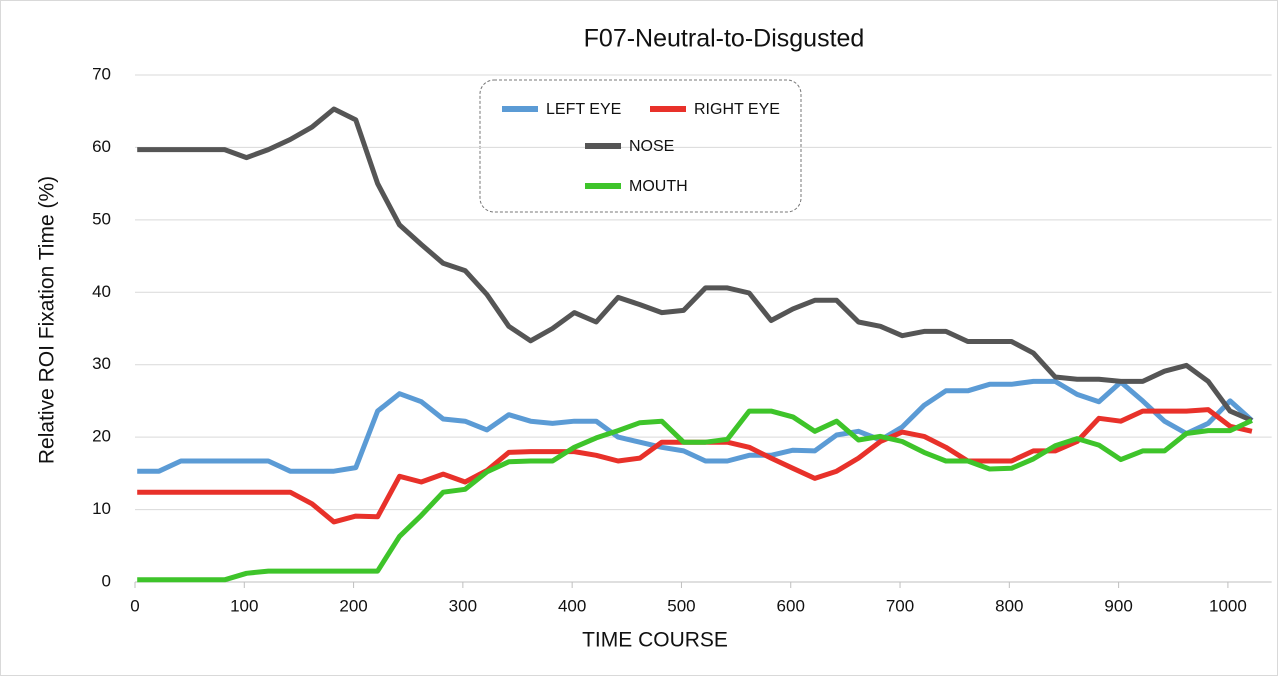  I want to click on x-tick-label: 900, so click(1118, 605).